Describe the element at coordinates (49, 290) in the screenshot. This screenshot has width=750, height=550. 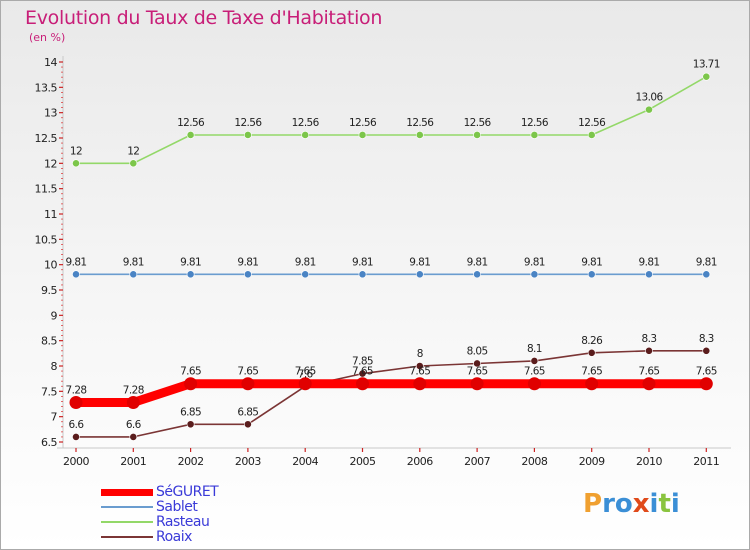
I see `y-tick-label: 9.5` at that location.